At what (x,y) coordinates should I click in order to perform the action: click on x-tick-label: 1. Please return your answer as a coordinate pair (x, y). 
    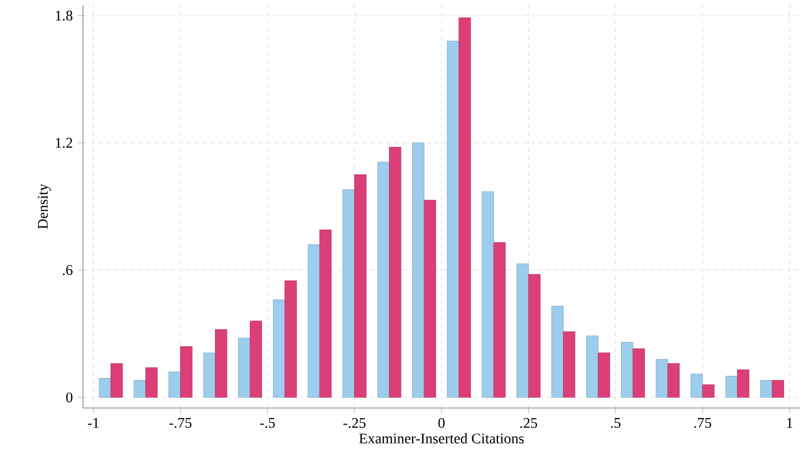
    Looking at the image, I should click on (789, 423).